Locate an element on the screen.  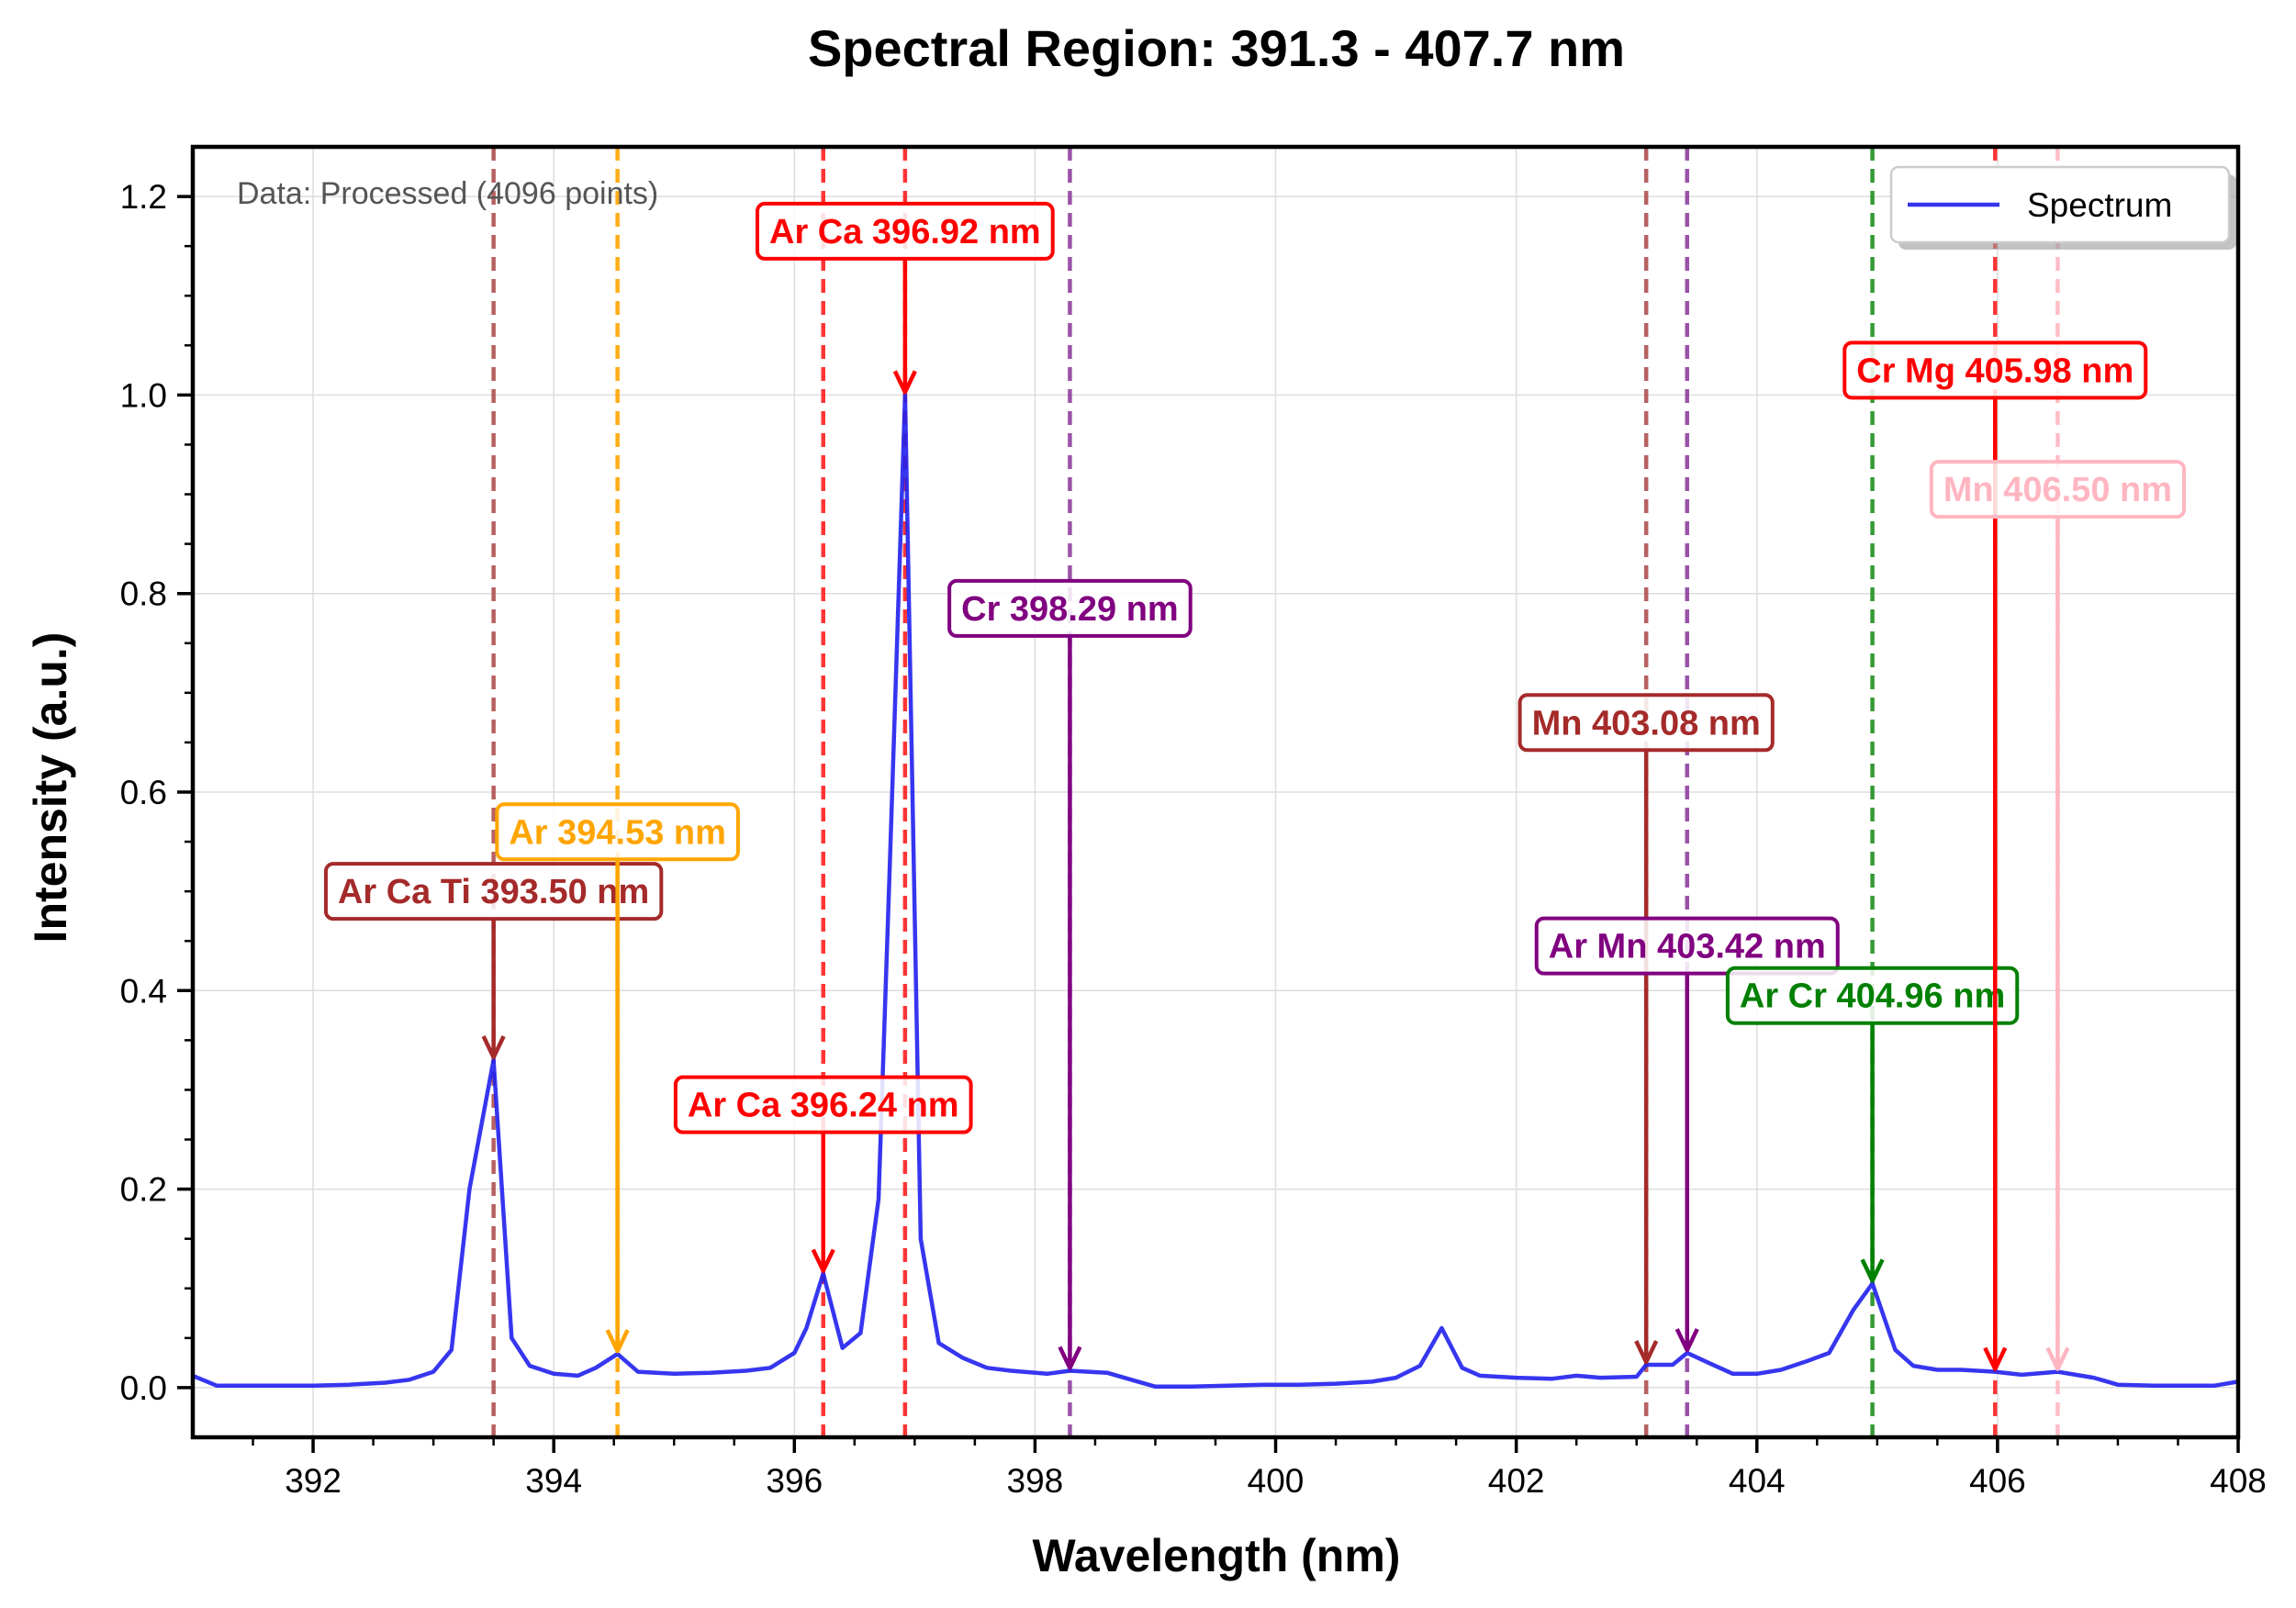
chart-title: Spectral Region: 391.3 - 407.7 nm is located at coordinates (1216, 48).